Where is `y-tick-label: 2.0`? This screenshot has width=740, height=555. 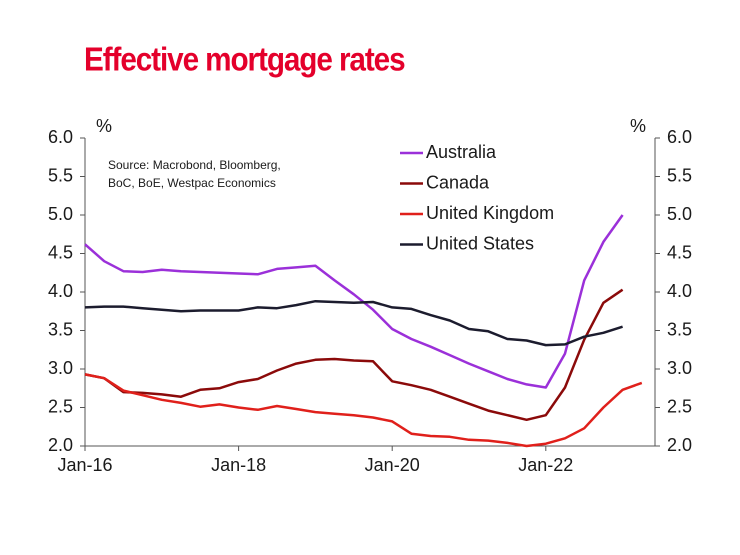 y-tick-label: 2.0 is located at coordinates (60, 445).